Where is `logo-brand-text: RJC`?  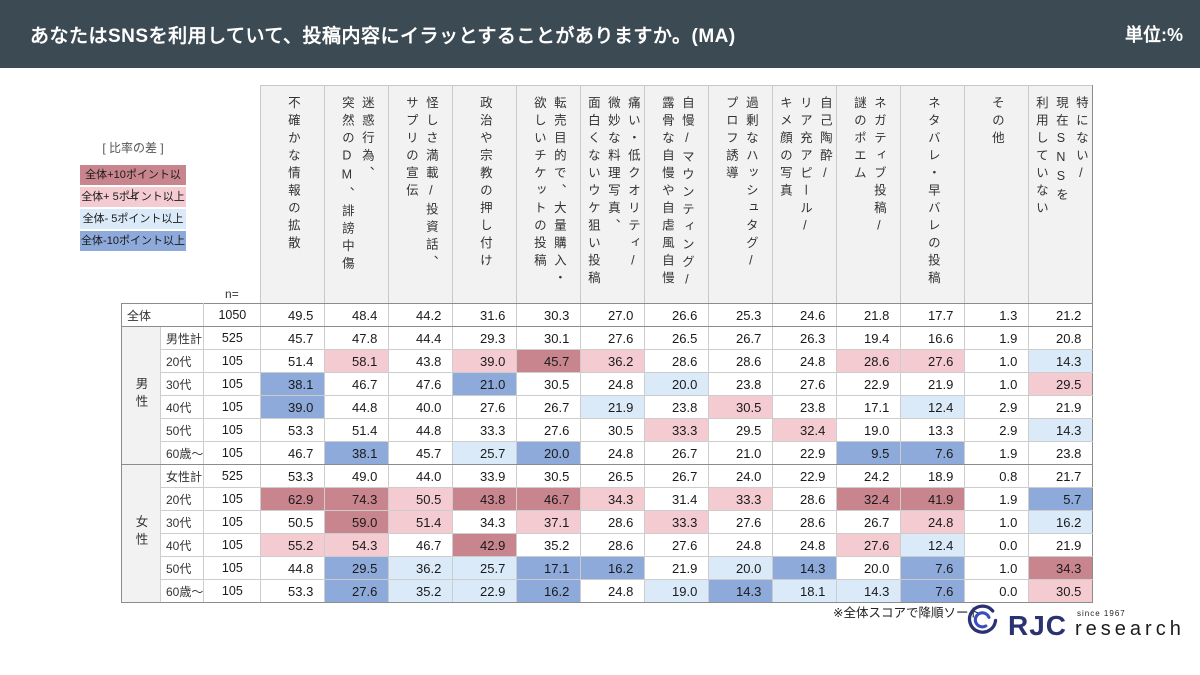
logo-brand-text: RJC is located at coordinates (1038, 626).